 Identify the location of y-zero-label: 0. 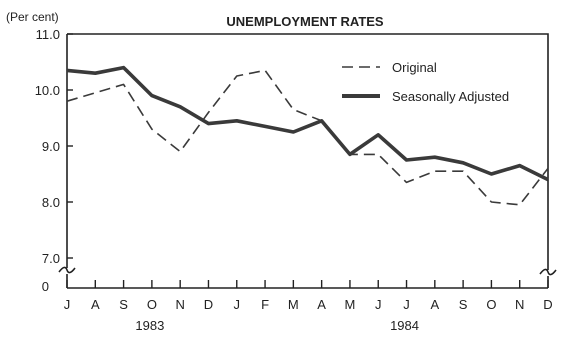
(45, 286).